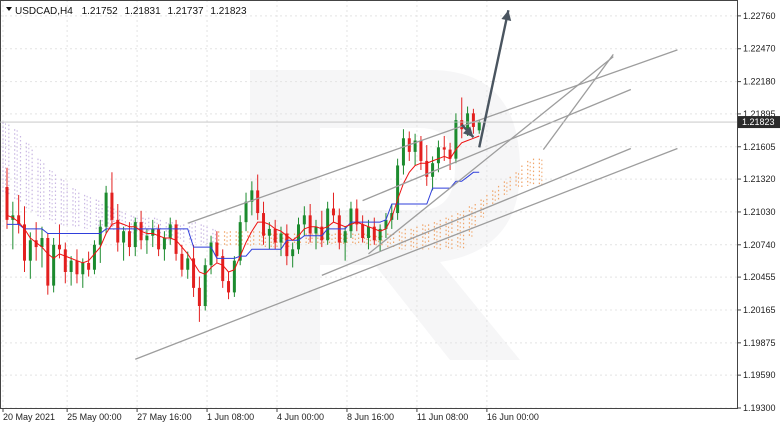 This screenshot has height=428, width=782. What do you see at coordinates (759, 375) in the screenshot?
I see `y-tick-label: 1.19590` at bounding box center [759, 375].